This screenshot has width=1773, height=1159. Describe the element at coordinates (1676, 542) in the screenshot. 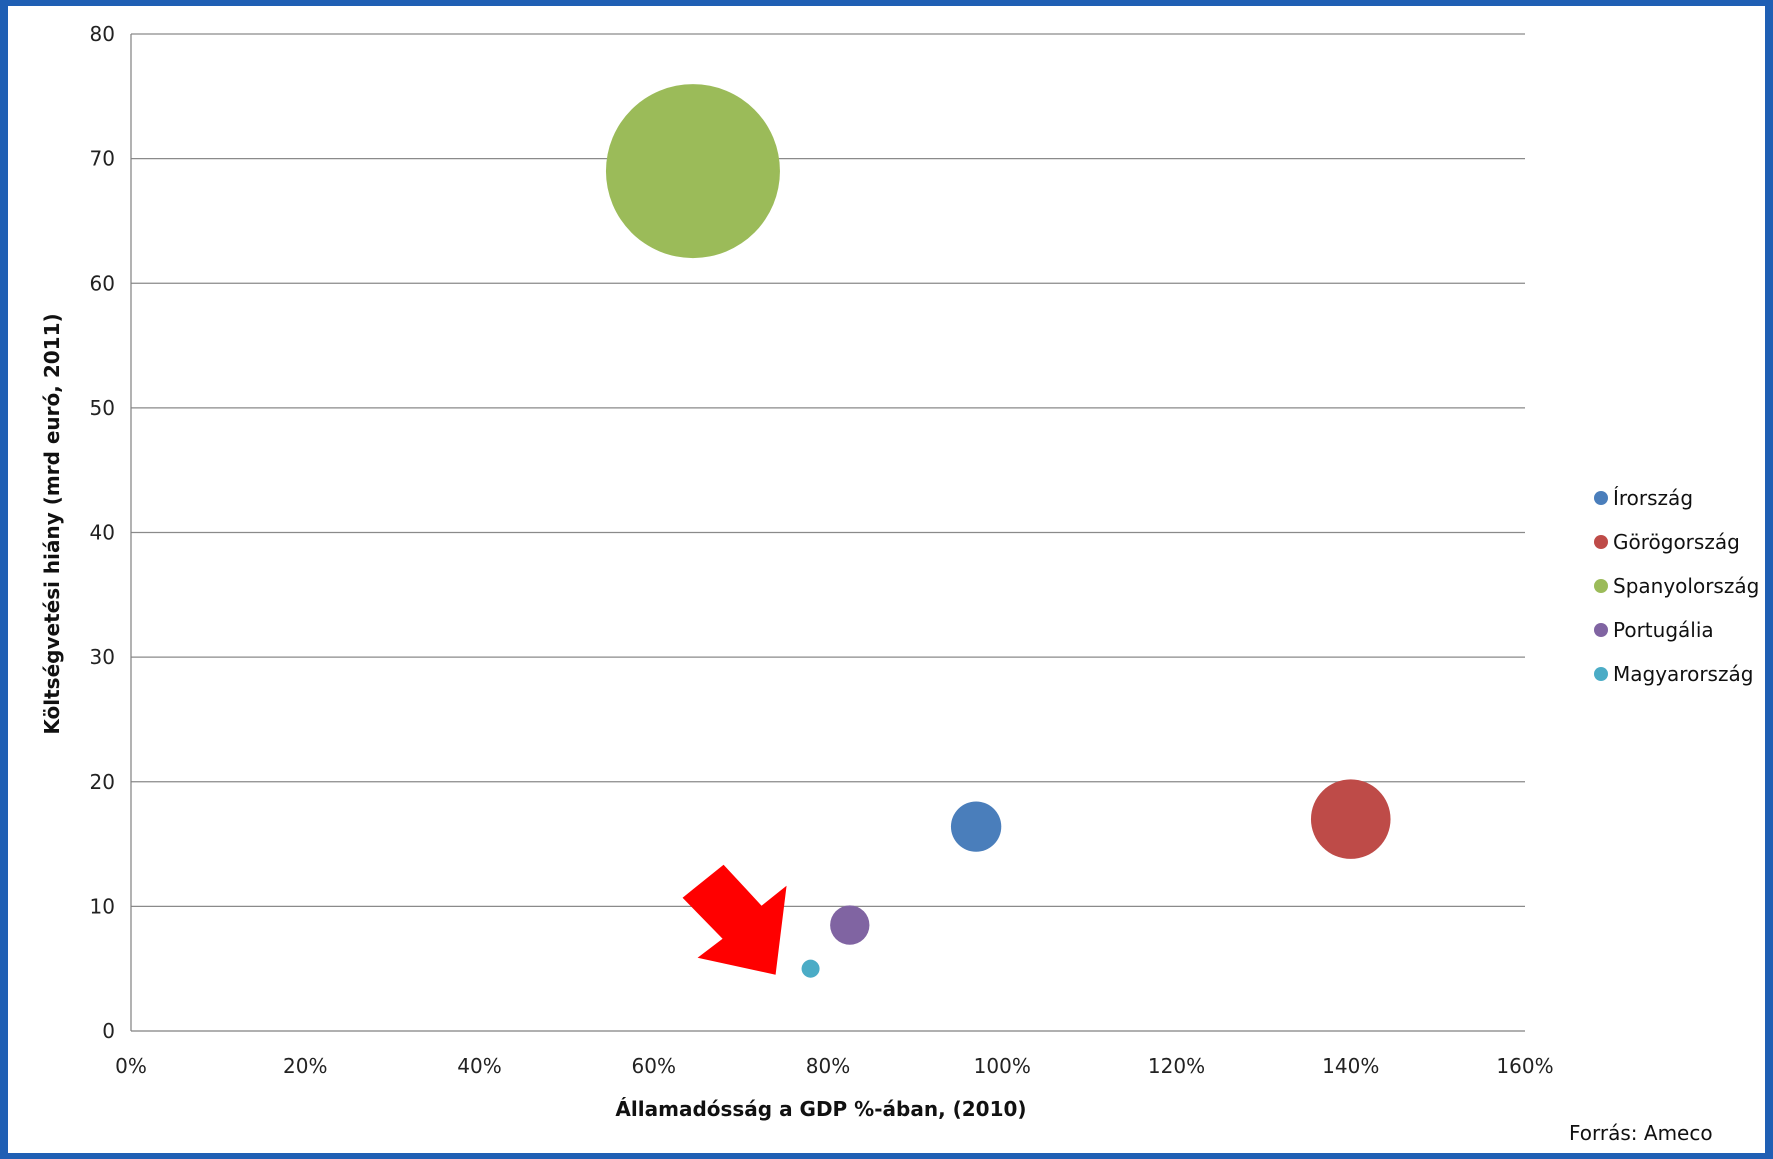

I see `legend-label: Görögország` at that location.